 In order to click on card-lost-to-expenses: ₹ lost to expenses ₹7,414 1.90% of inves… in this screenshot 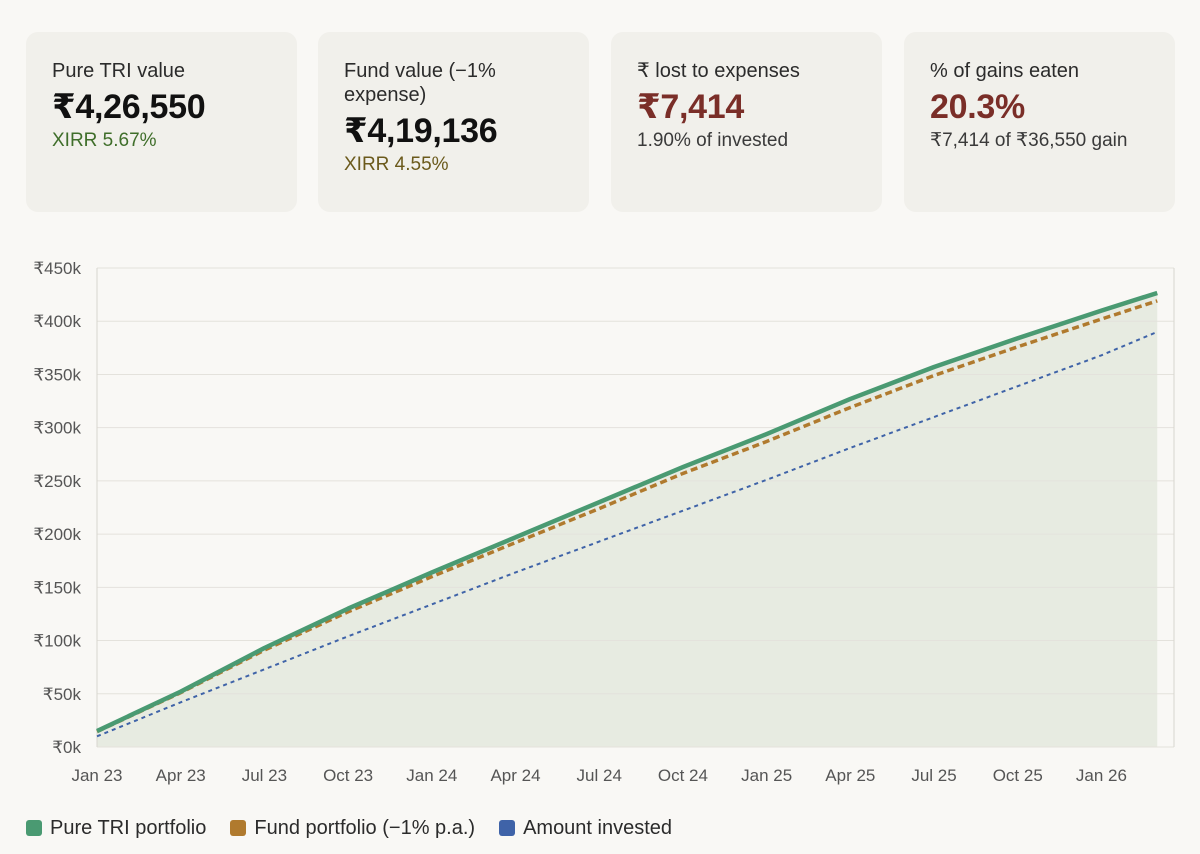, I will do `click(746, 122)`.